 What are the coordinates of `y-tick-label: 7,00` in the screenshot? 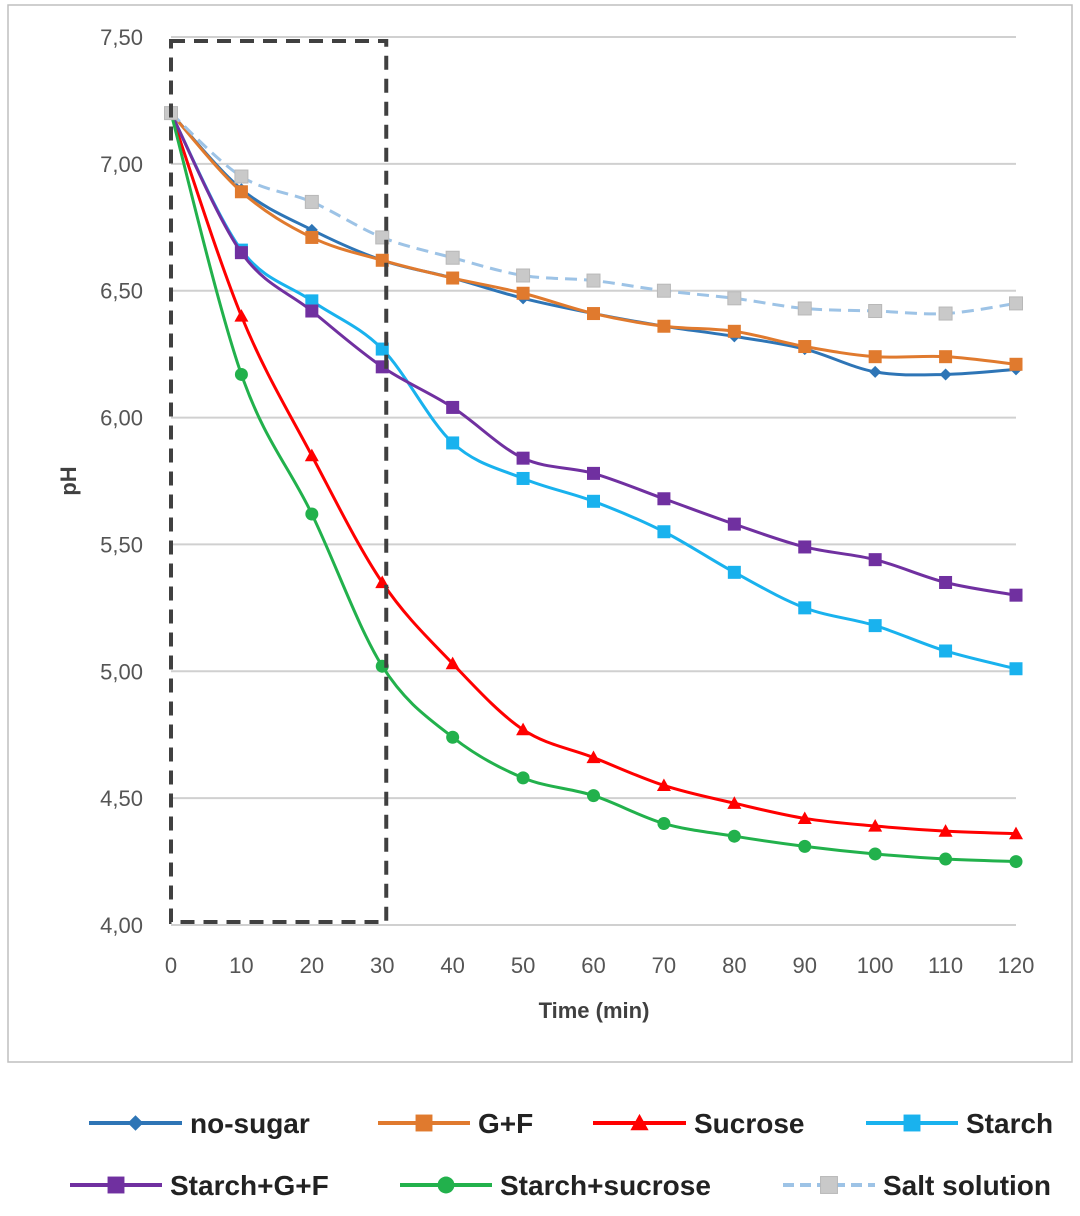 It's located at (121, 164).